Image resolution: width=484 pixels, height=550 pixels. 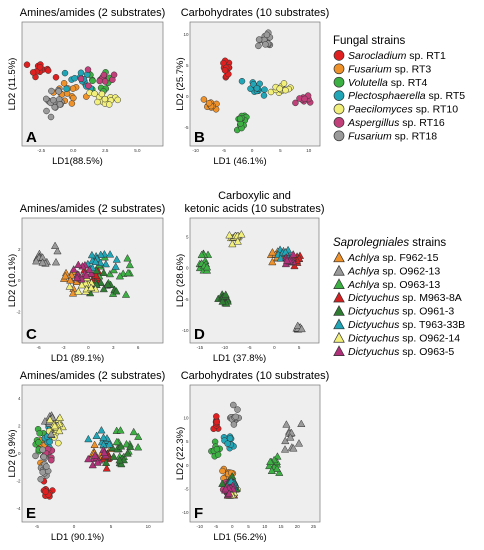 What do you see at coordinates (389, 123) in the screenshot?
I see `legend-item: Aspergillus sp. RT16` at bounding box center [389, 123].